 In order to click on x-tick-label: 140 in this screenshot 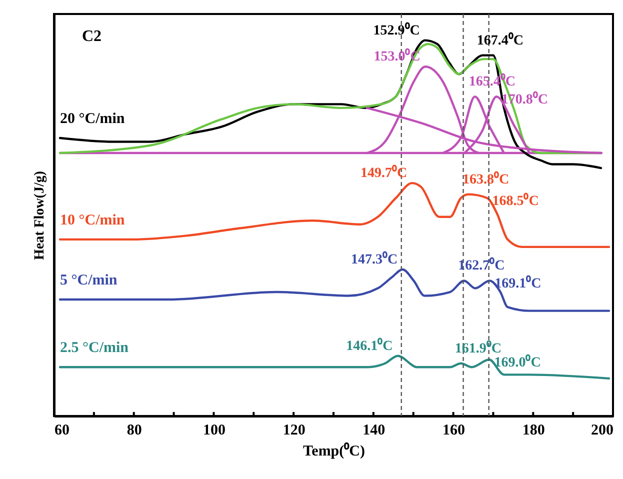, I will do `click(374, 430)`.